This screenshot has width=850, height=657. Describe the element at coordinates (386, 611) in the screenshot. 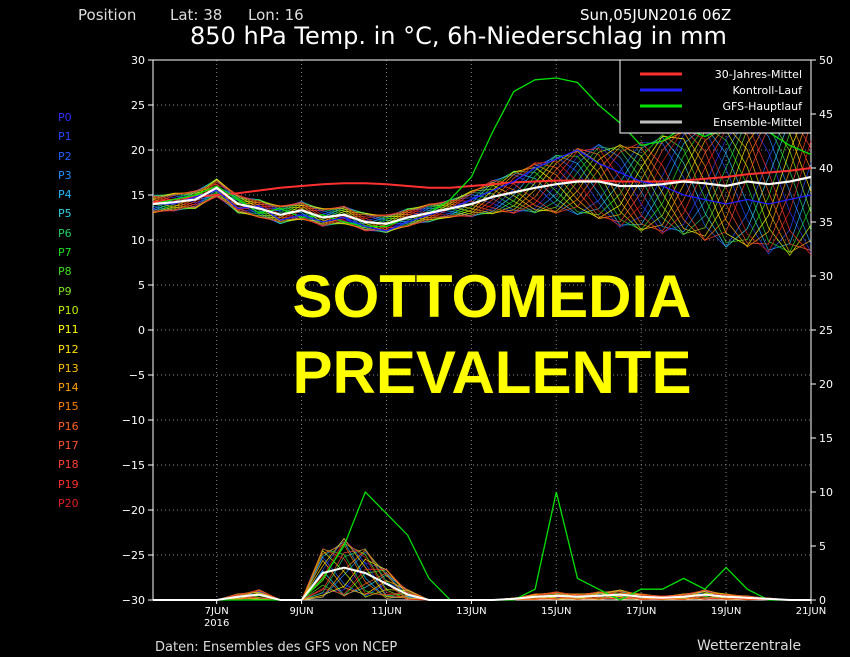

I see `x-tick-label-2: 11JUN` at that location.